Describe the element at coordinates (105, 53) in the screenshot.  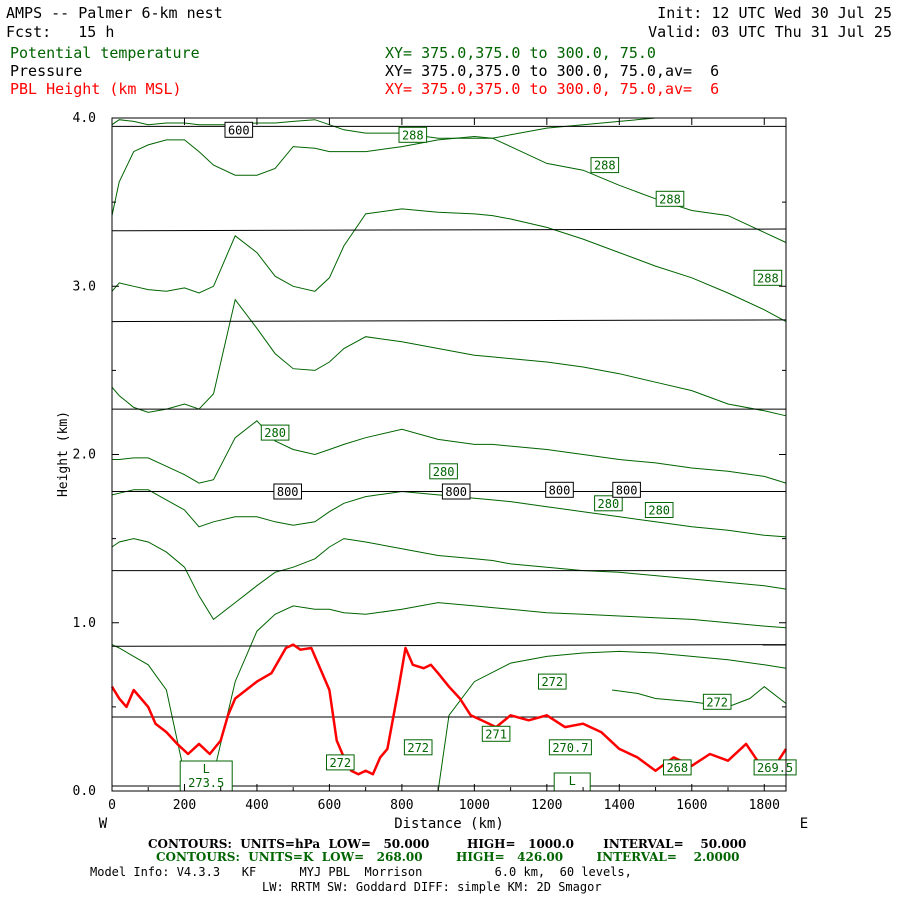
I see `legend-theta-label: Potential temperature` at that location.